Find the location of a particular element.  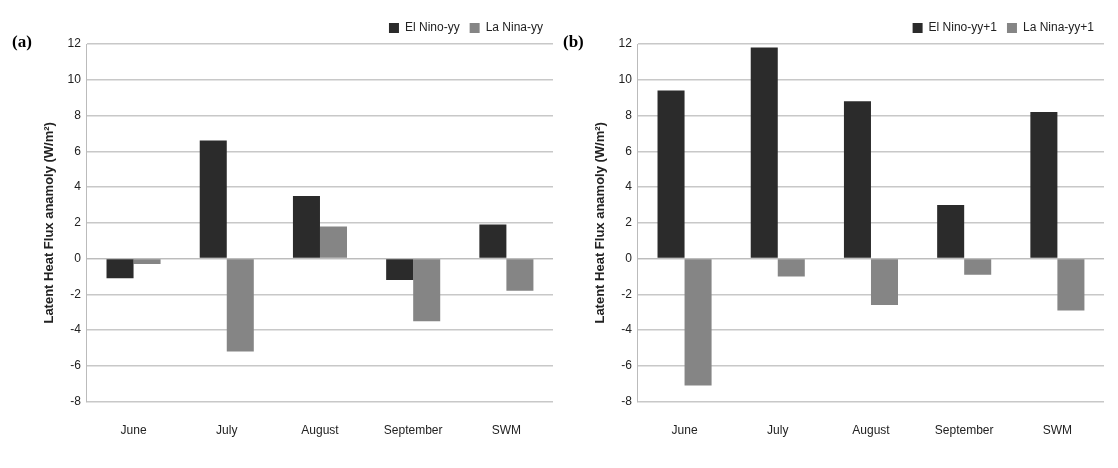

text: (b) is located at coordinates (573, 41).